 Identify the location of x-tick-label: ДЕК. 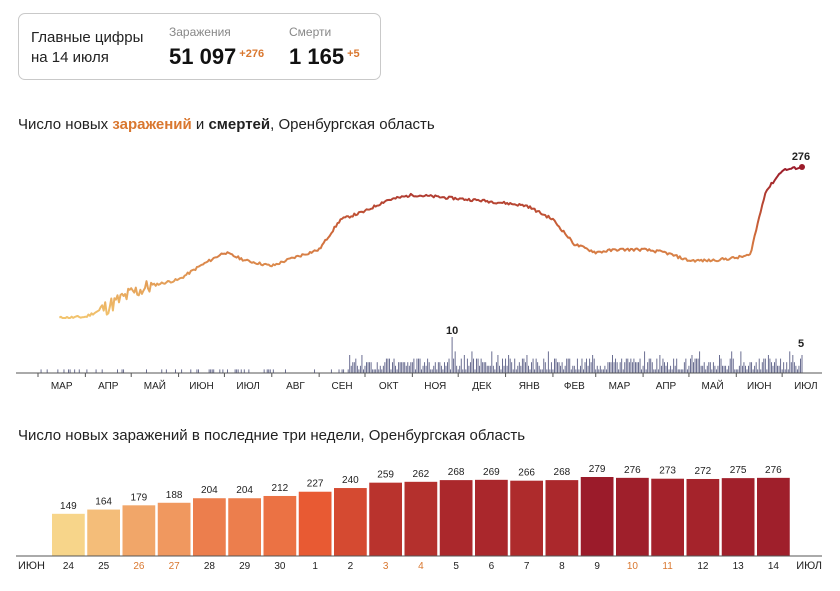
(481, 386).